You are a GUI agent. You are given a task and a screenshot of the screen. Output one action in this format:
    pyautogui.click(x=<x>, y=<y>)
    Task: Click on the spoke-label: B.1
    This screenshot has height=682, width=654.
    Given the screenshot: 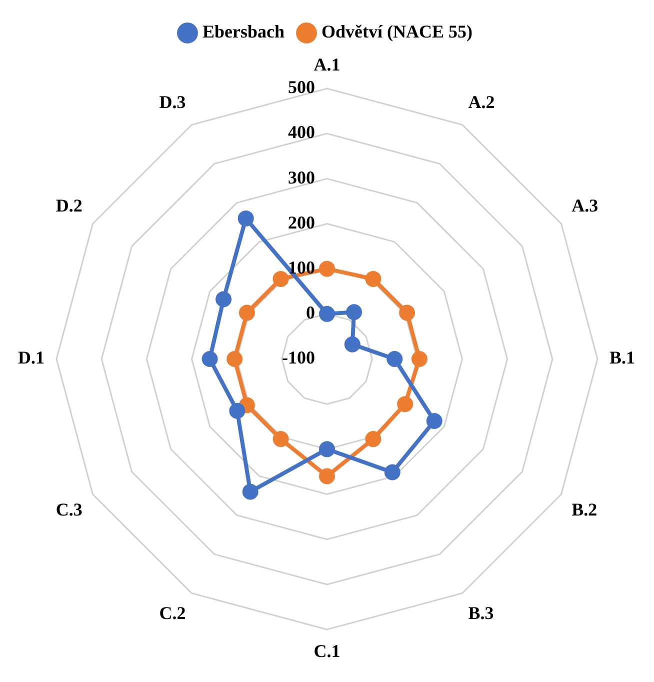 What is the action you would take?
    pyautogui.click(x=623, y=358)
    